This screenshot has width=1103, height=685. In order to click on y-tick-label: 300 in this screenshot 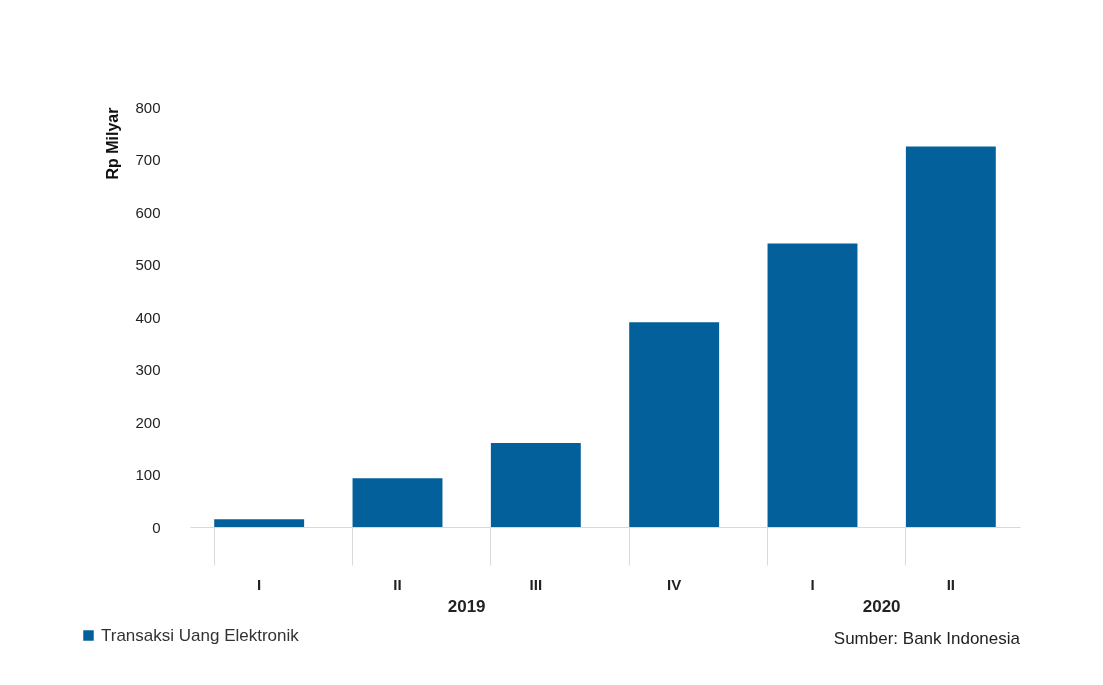, I will do `click(148, 369)`.